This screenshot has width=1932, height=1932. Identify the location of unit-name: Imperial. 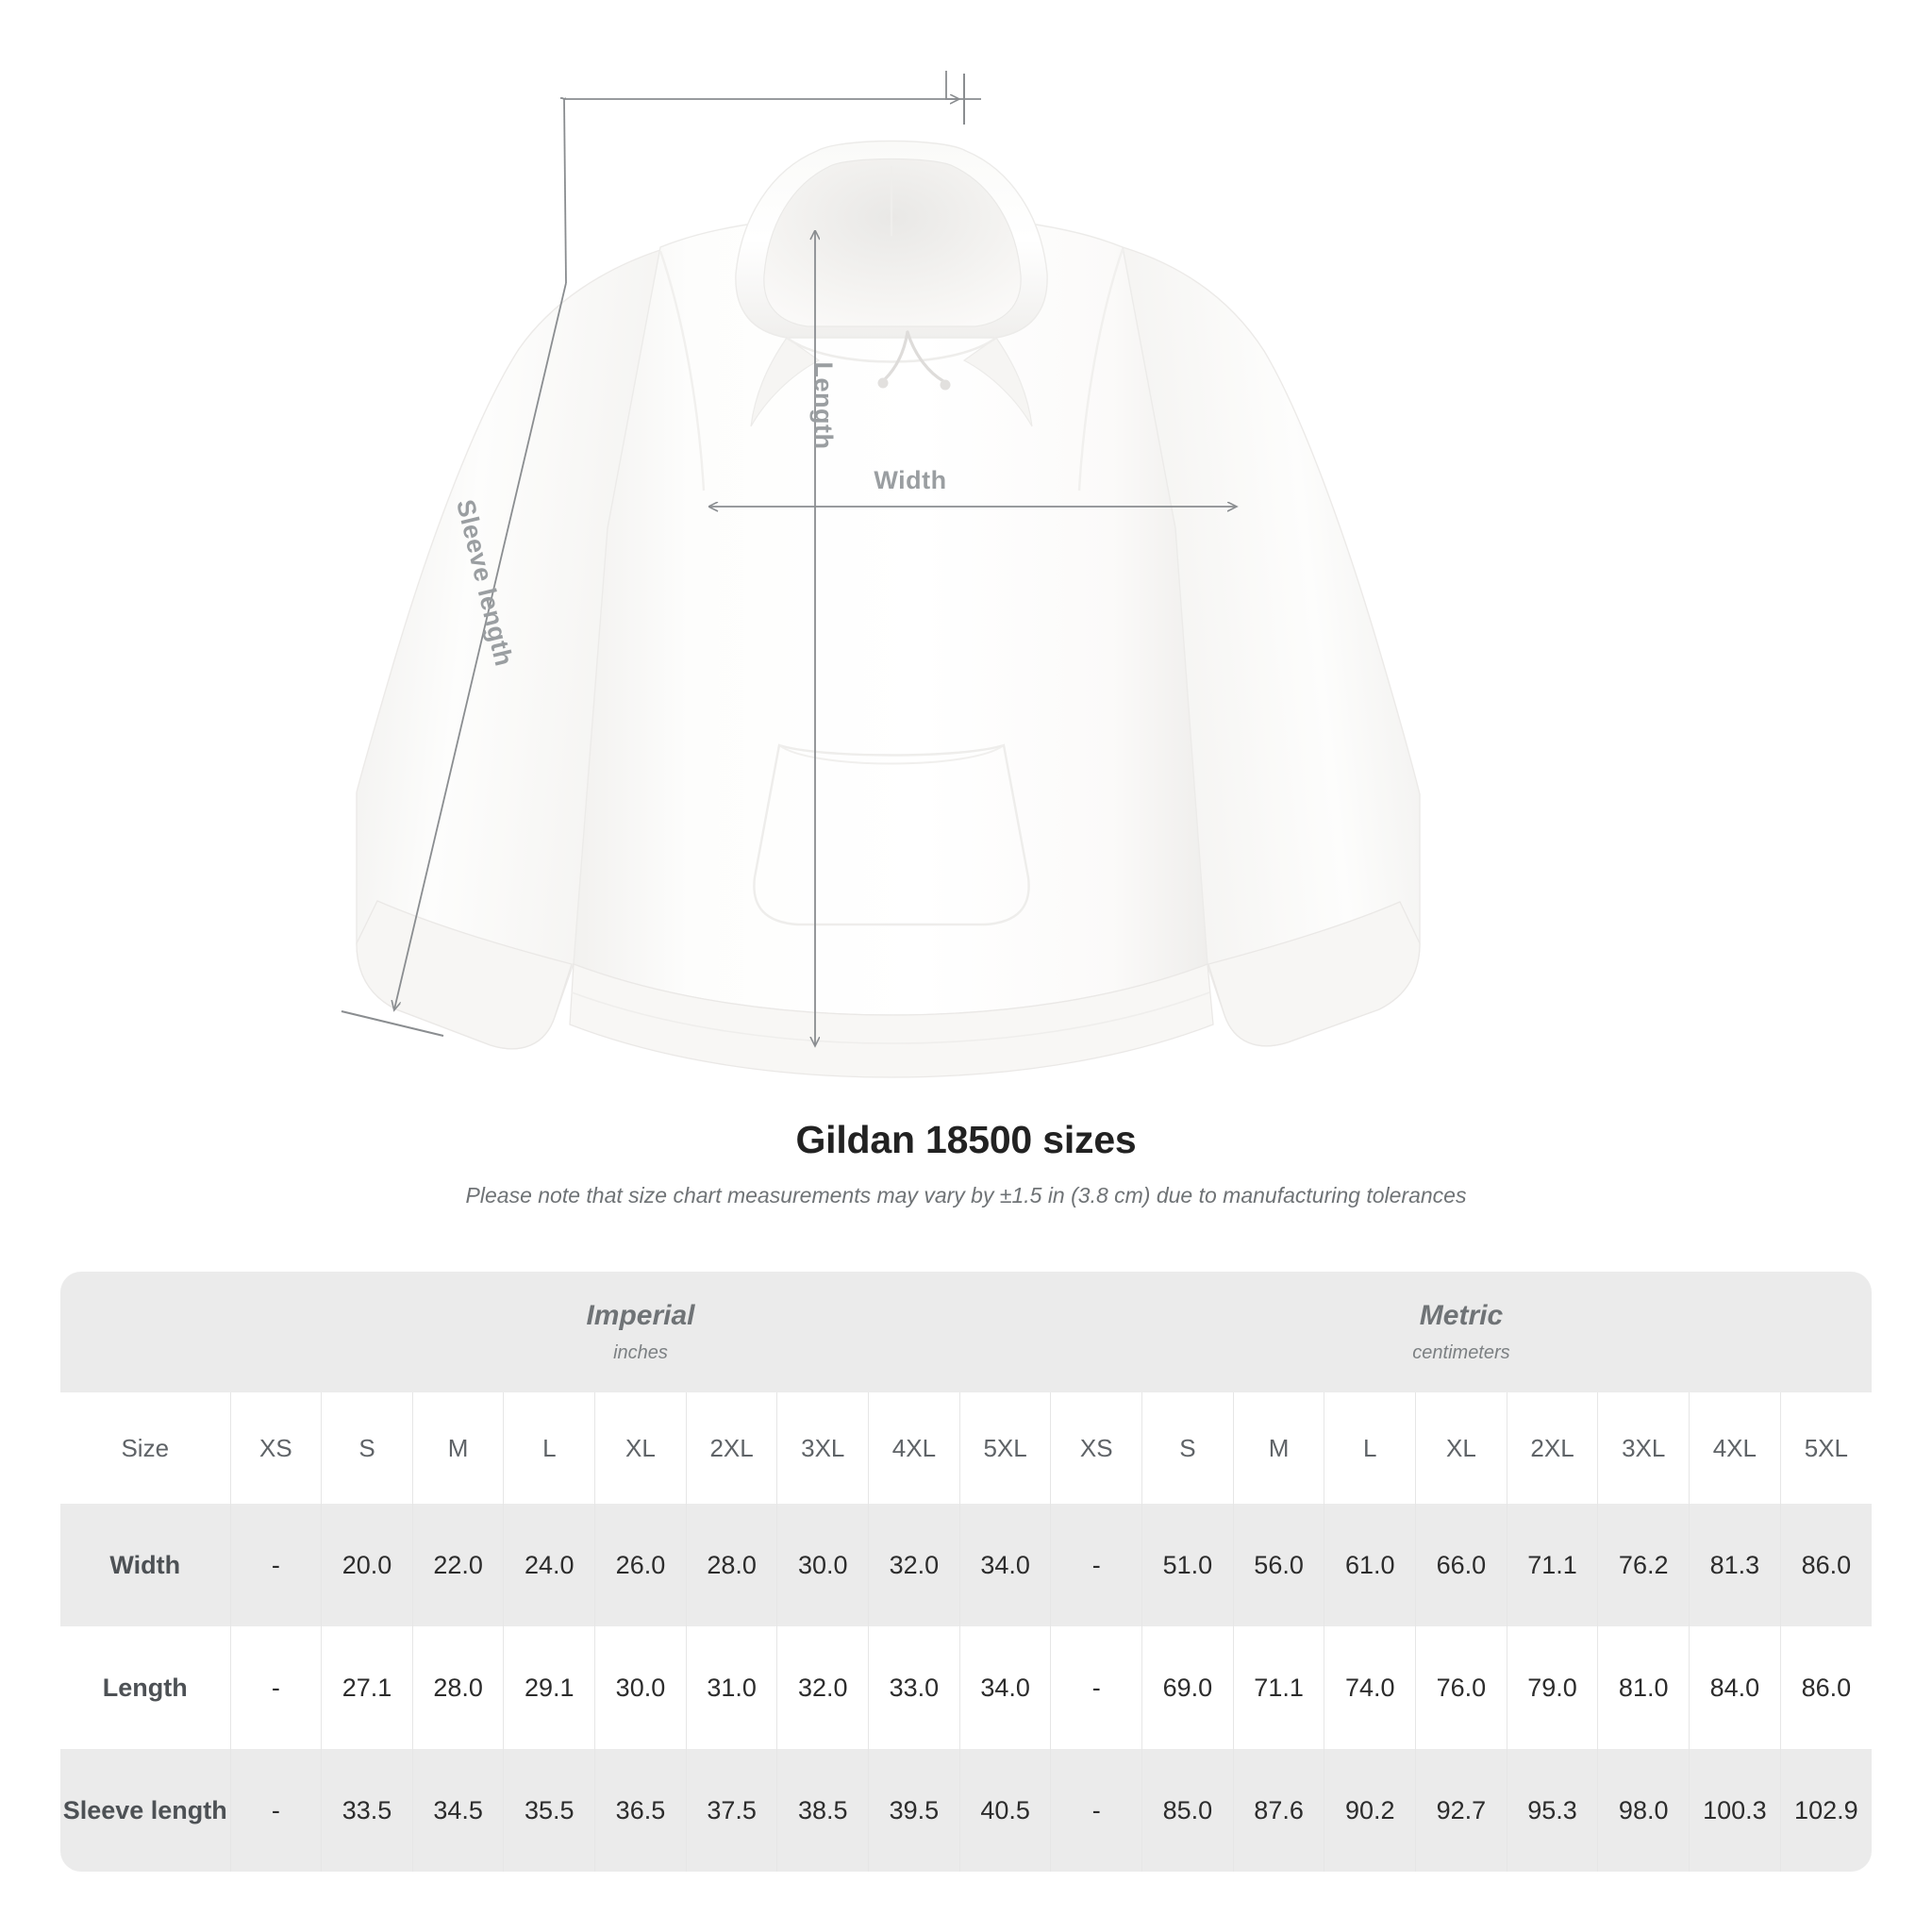
(640, 1316).